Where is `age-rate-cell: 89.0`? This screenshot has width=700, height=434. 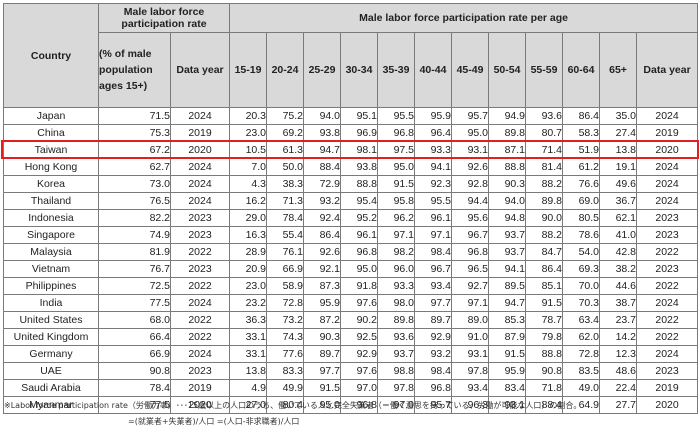
age-rate-cell: 89.0 is located at coordinates (470, 320).